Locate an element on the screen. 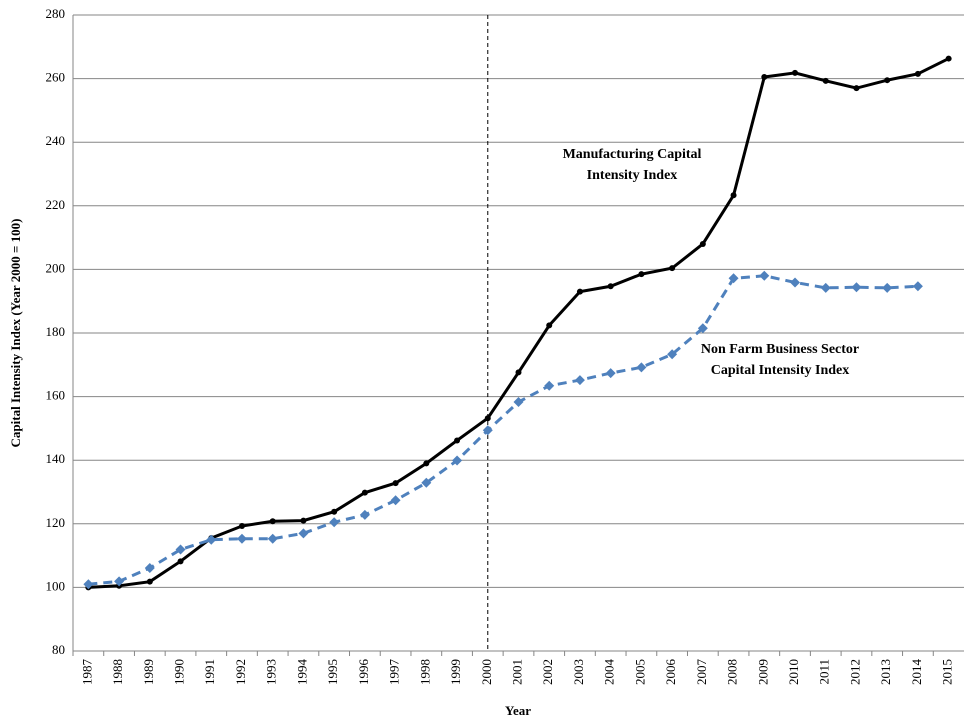 The width and height of the screenshot is (966, 721). x-tick-label: 1997 is located at coordinates (394, 672).